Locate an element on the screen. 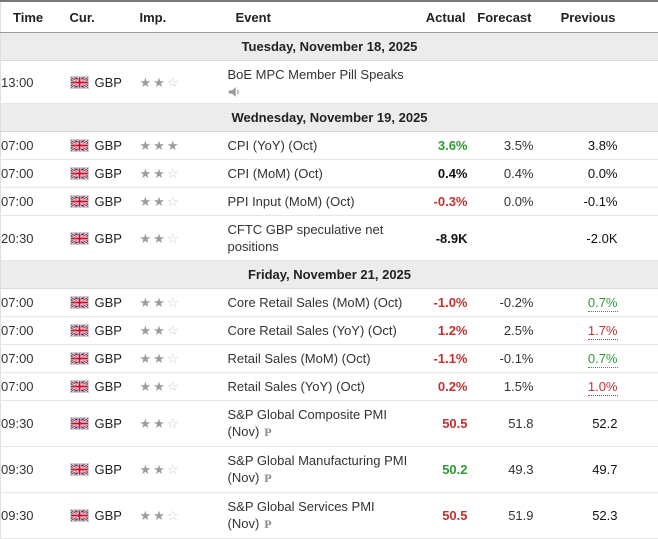 This screenshot has width=658, height=539. event-cell: Retail Sales (MoM) (Oct) is located at coordinates (324, 359).